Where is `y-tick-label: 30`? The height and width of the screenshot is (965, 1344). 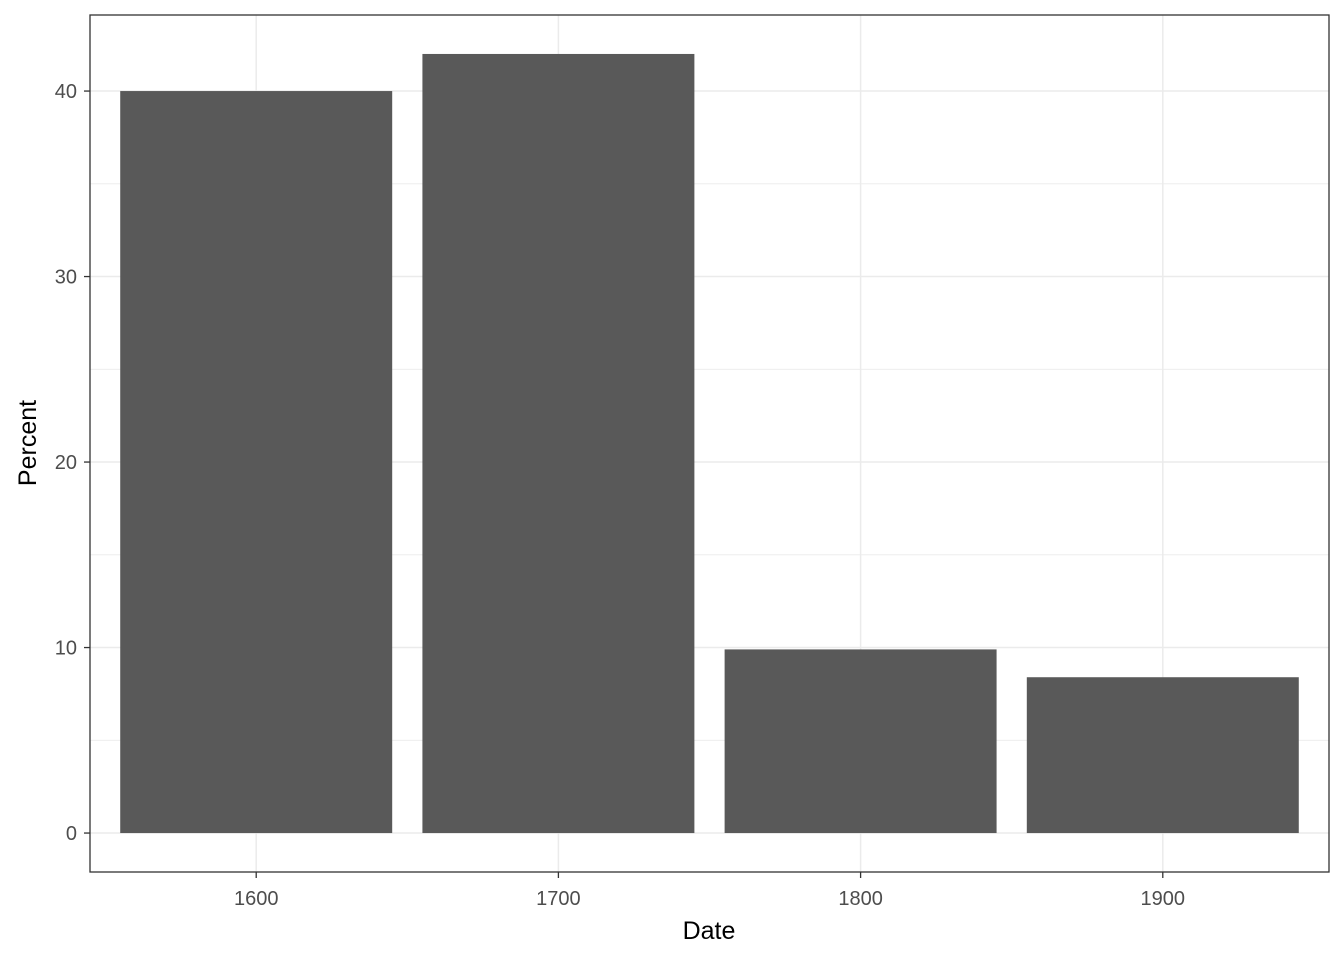 y-tick-label: 30 is located at coordinates (66, 278).